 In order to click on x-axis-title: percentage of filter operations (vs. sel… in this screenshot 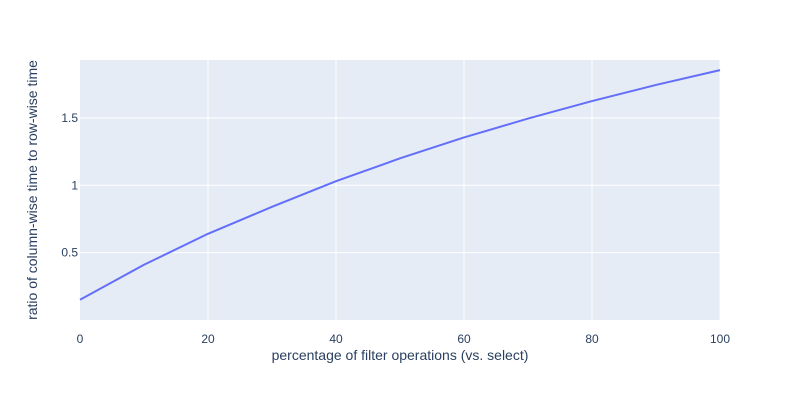, I will do `click(400, 355)`.